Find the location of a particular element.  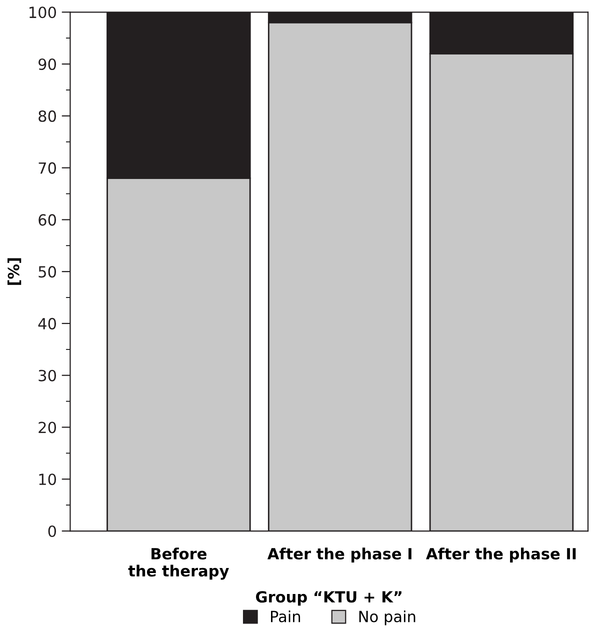

y-tick-label: 40 is located at coordinates (47, 324).